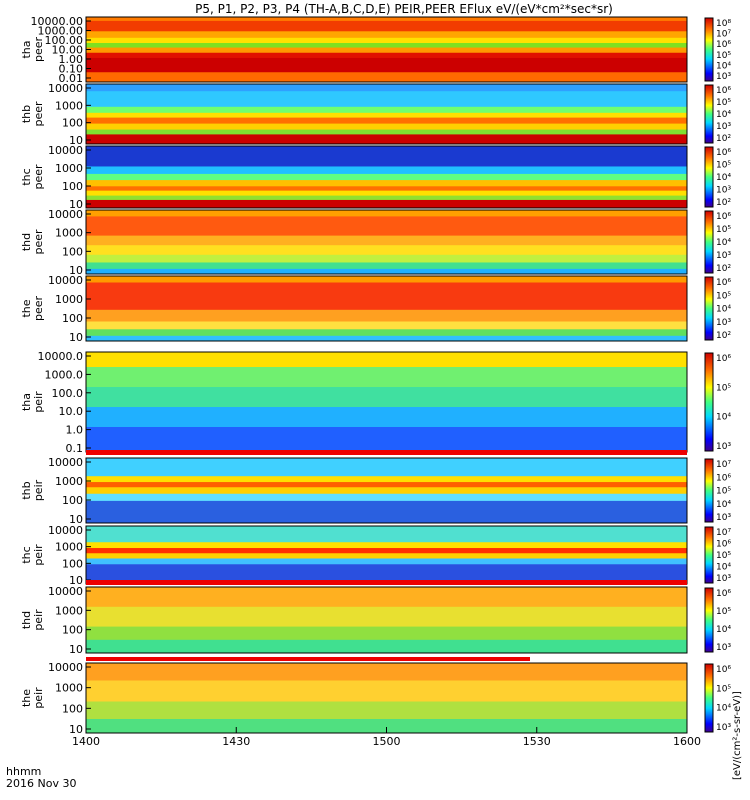 The width and height of the screenshot is (750, 800). I want to click on y-tick-label: 1000.0, so click(64, 374).